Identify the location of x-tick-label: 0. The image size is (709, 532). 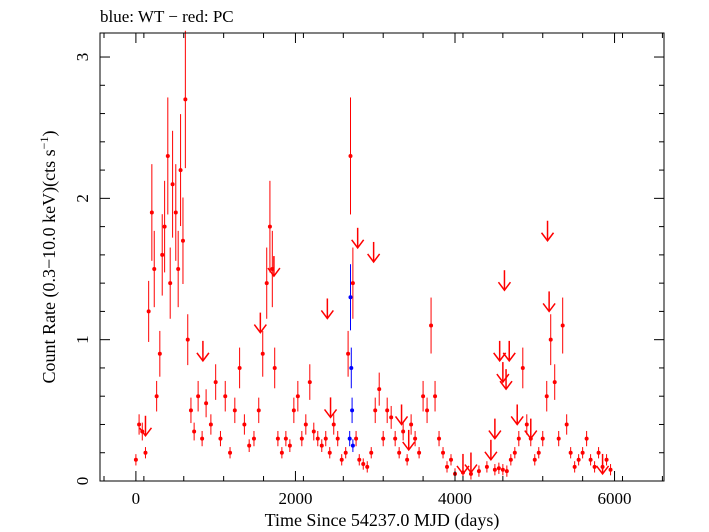
(136, 498).